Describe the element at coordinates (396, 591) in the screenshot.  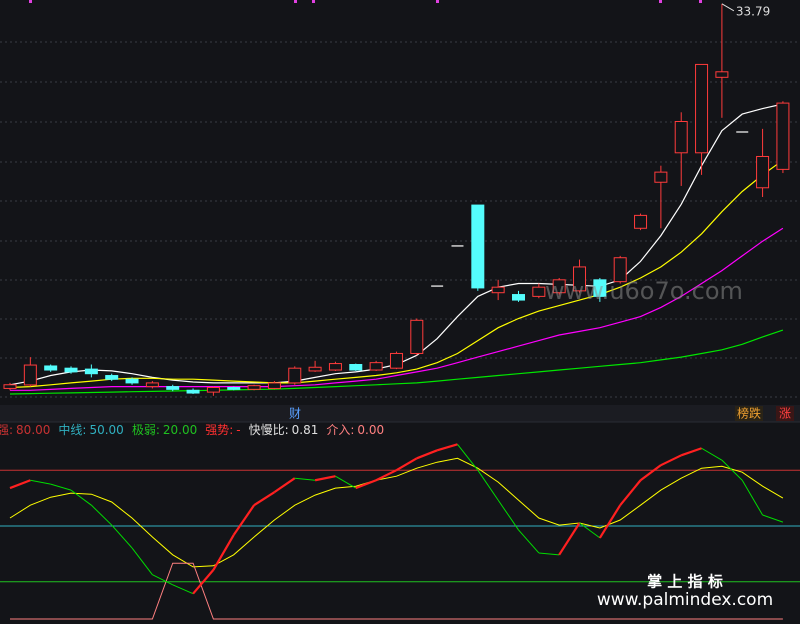
I see `indicator-line` at that location.